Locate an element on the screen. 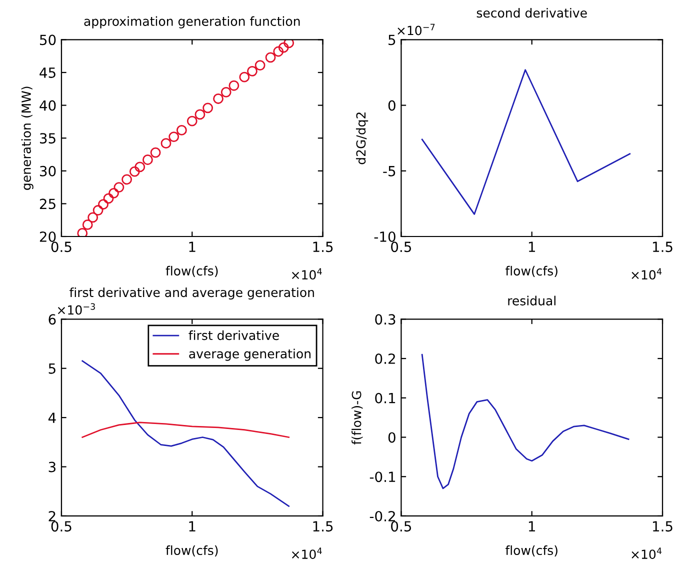  y-tick-label: 35 is located at coordinates (48, 138).